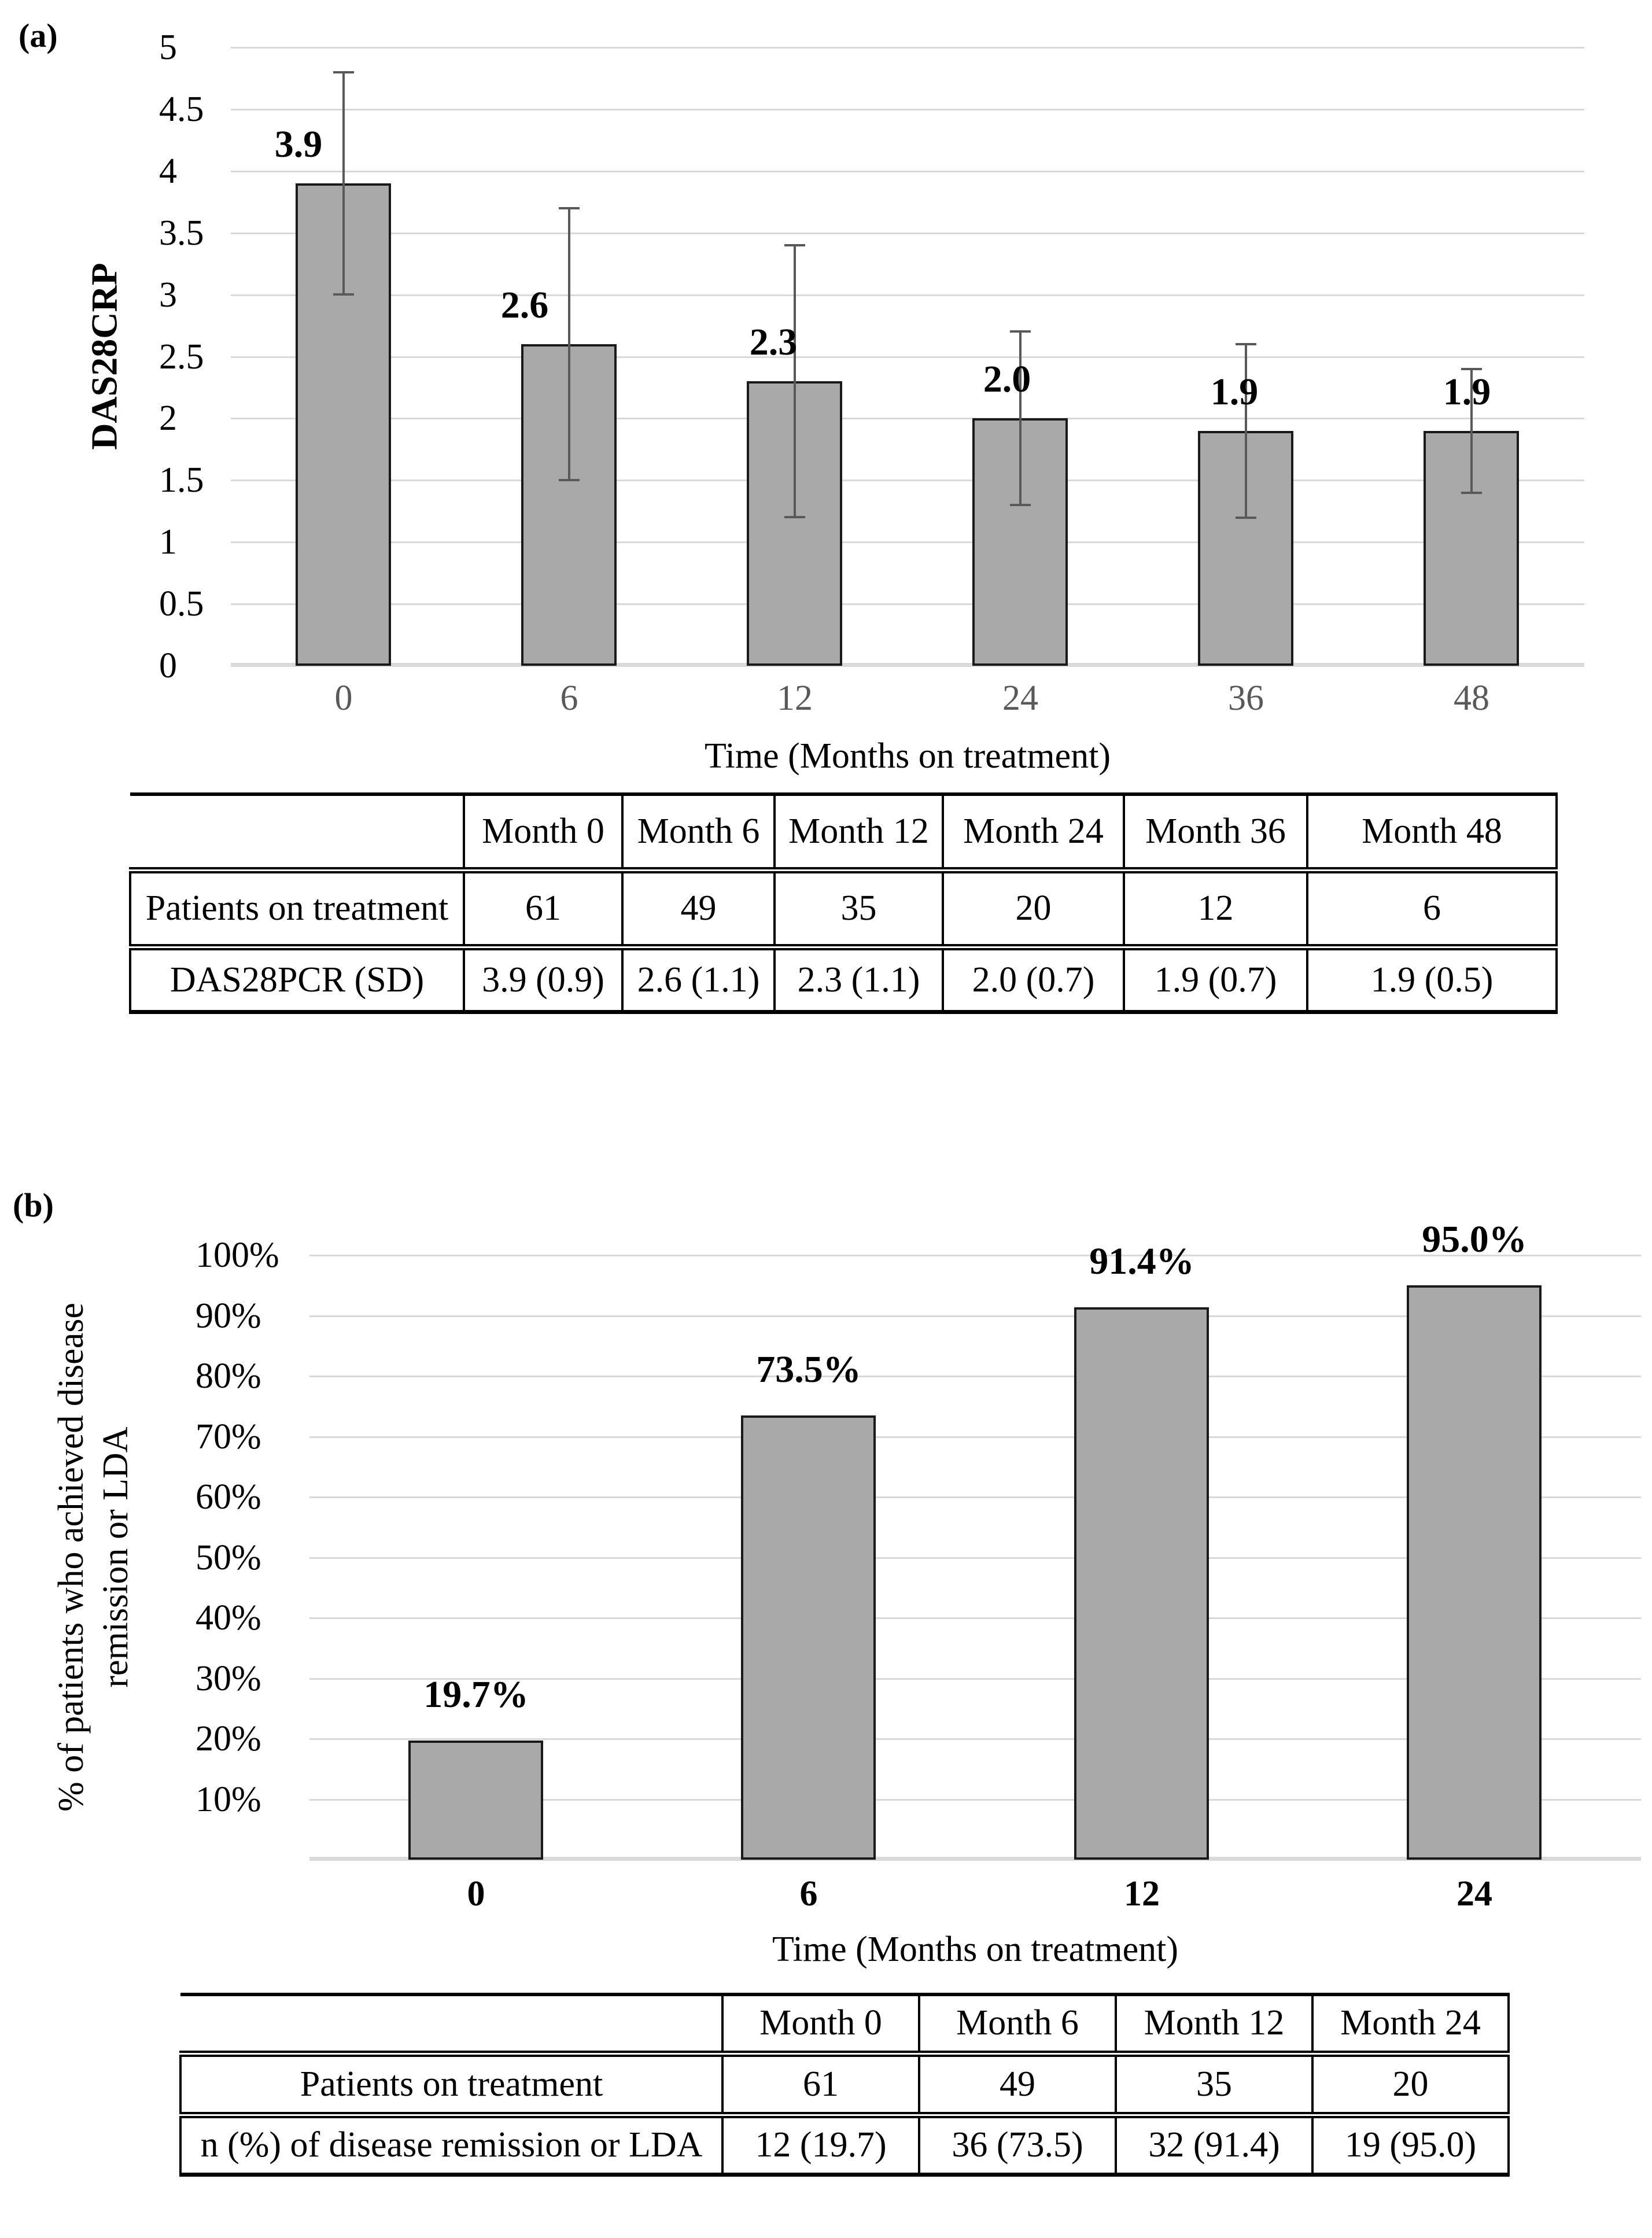 This screenshot has height=2238, width=1652. Describe the element at coordinates (229, 1316) in the screenshot. I see `y-tick-label: 90%` at that location.